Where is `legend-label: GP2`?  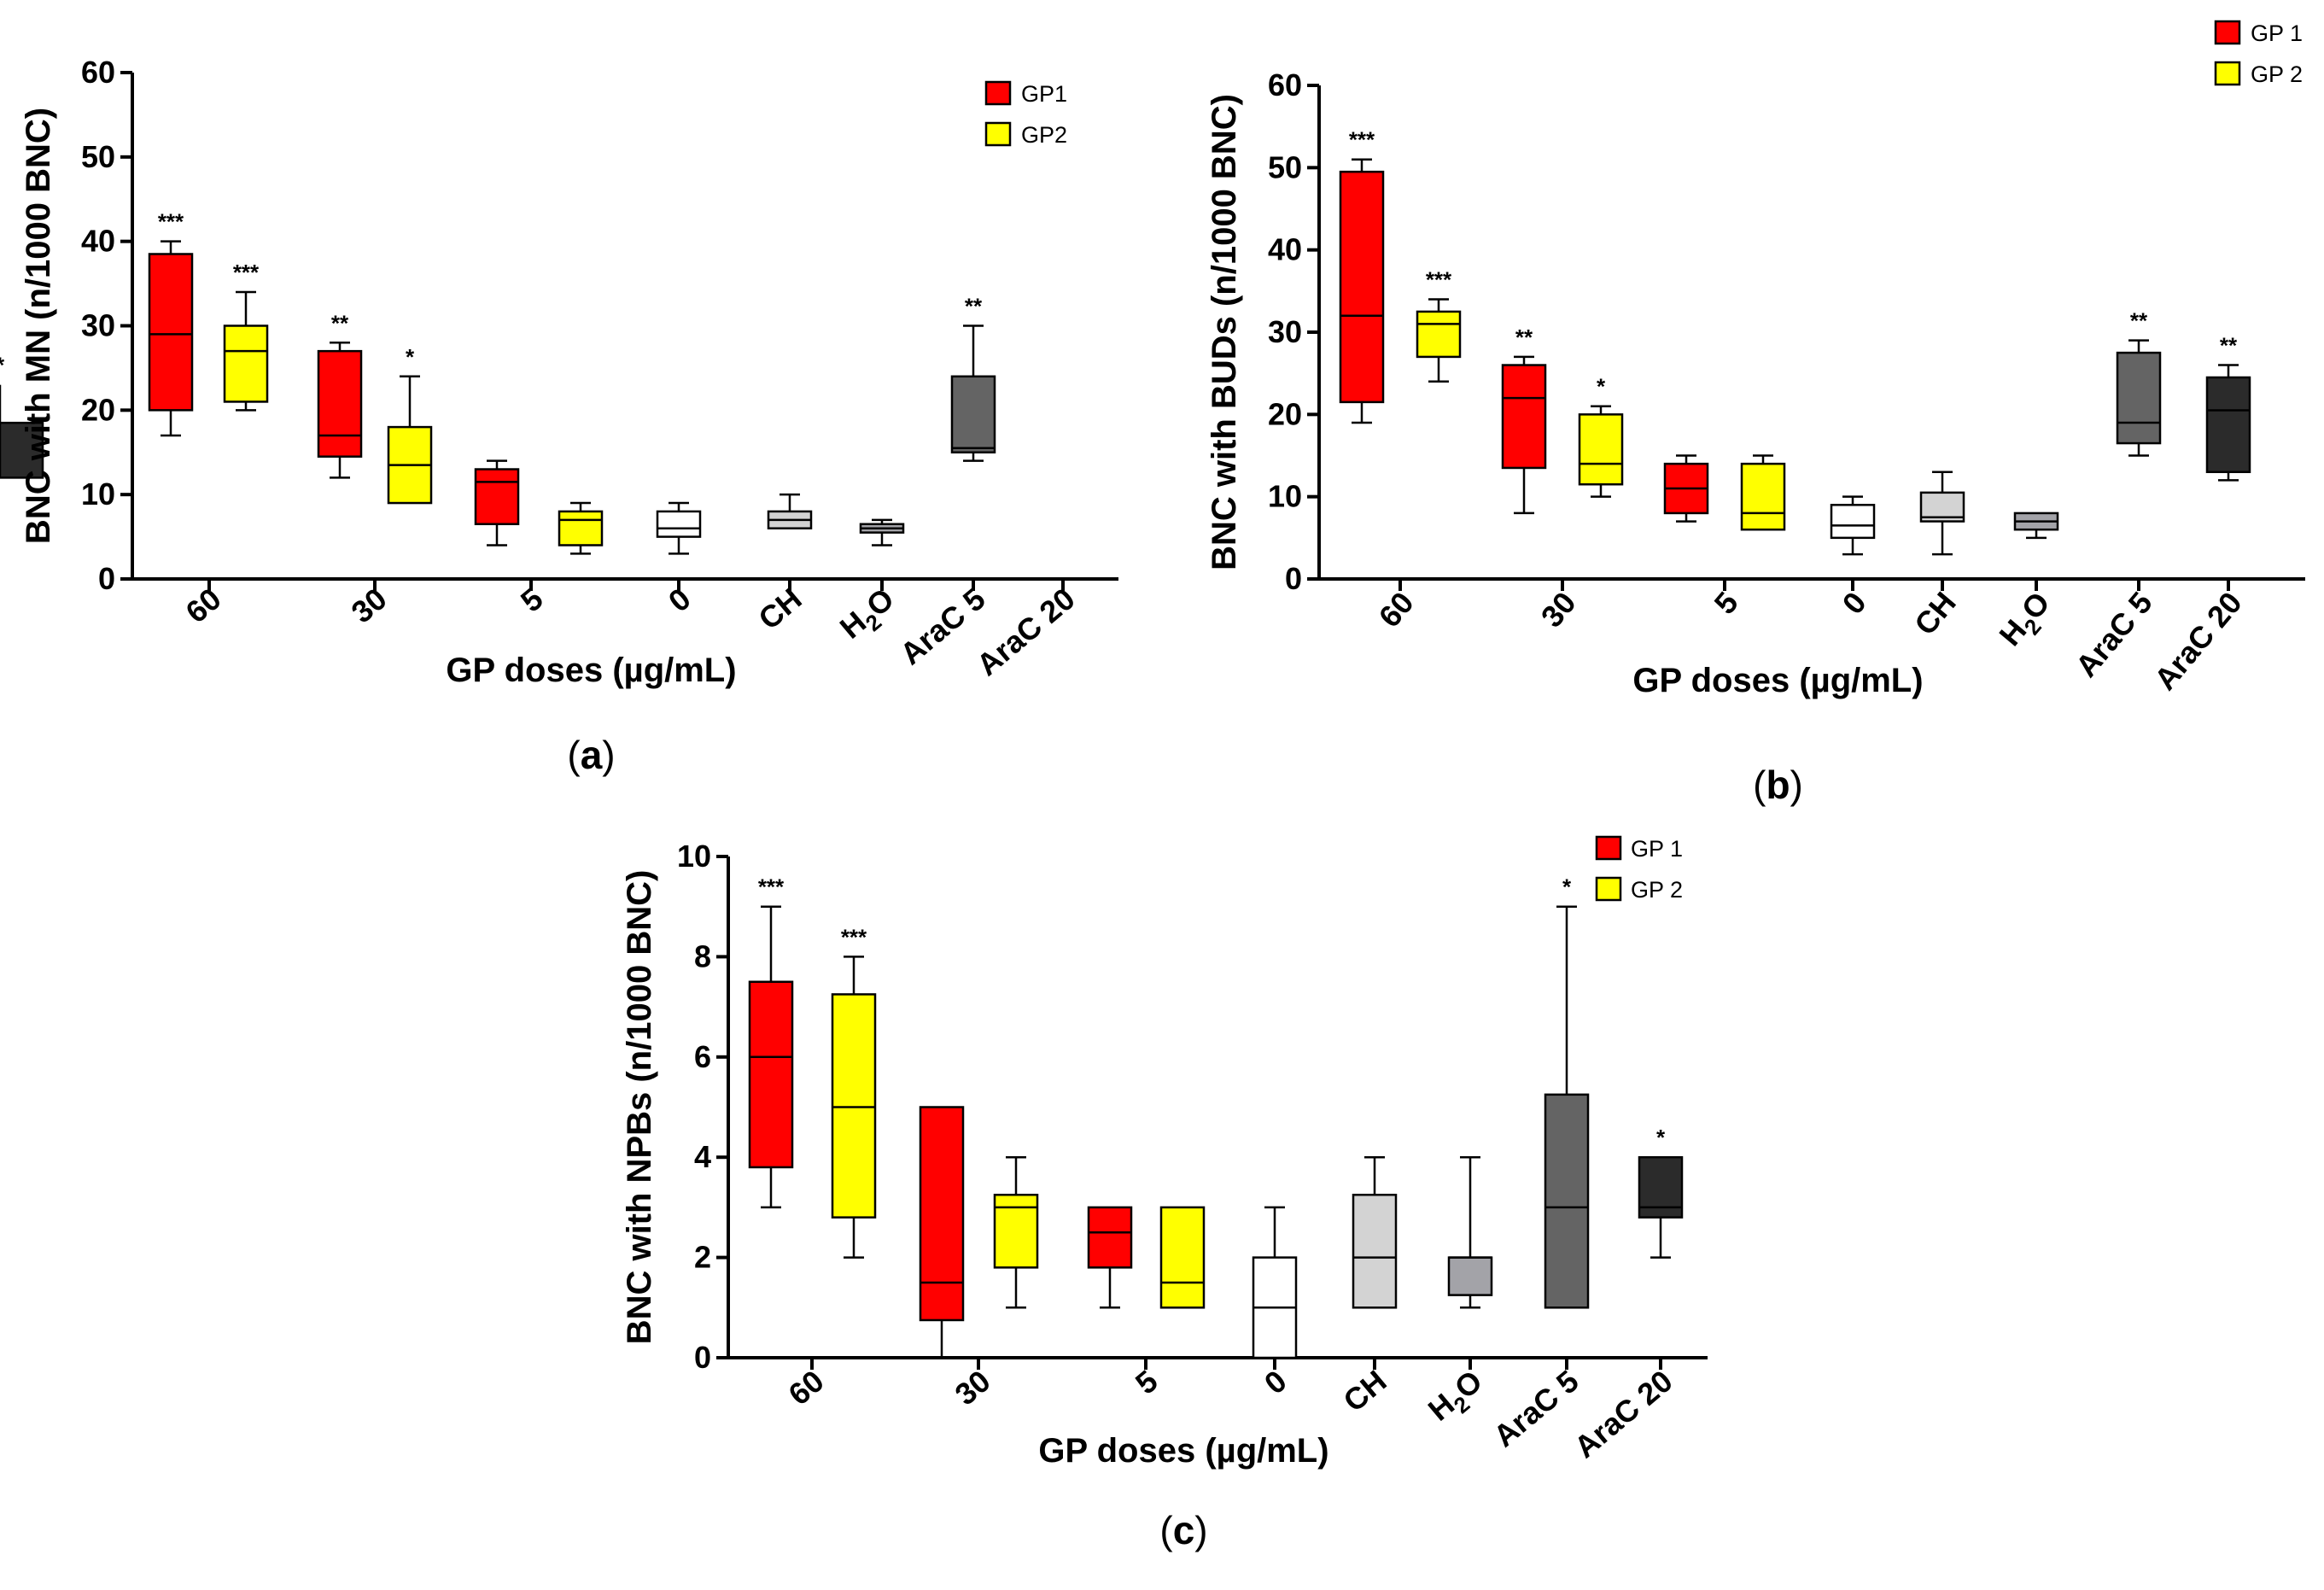
legend-label: GP2 is located at coordinates (1044, 135).